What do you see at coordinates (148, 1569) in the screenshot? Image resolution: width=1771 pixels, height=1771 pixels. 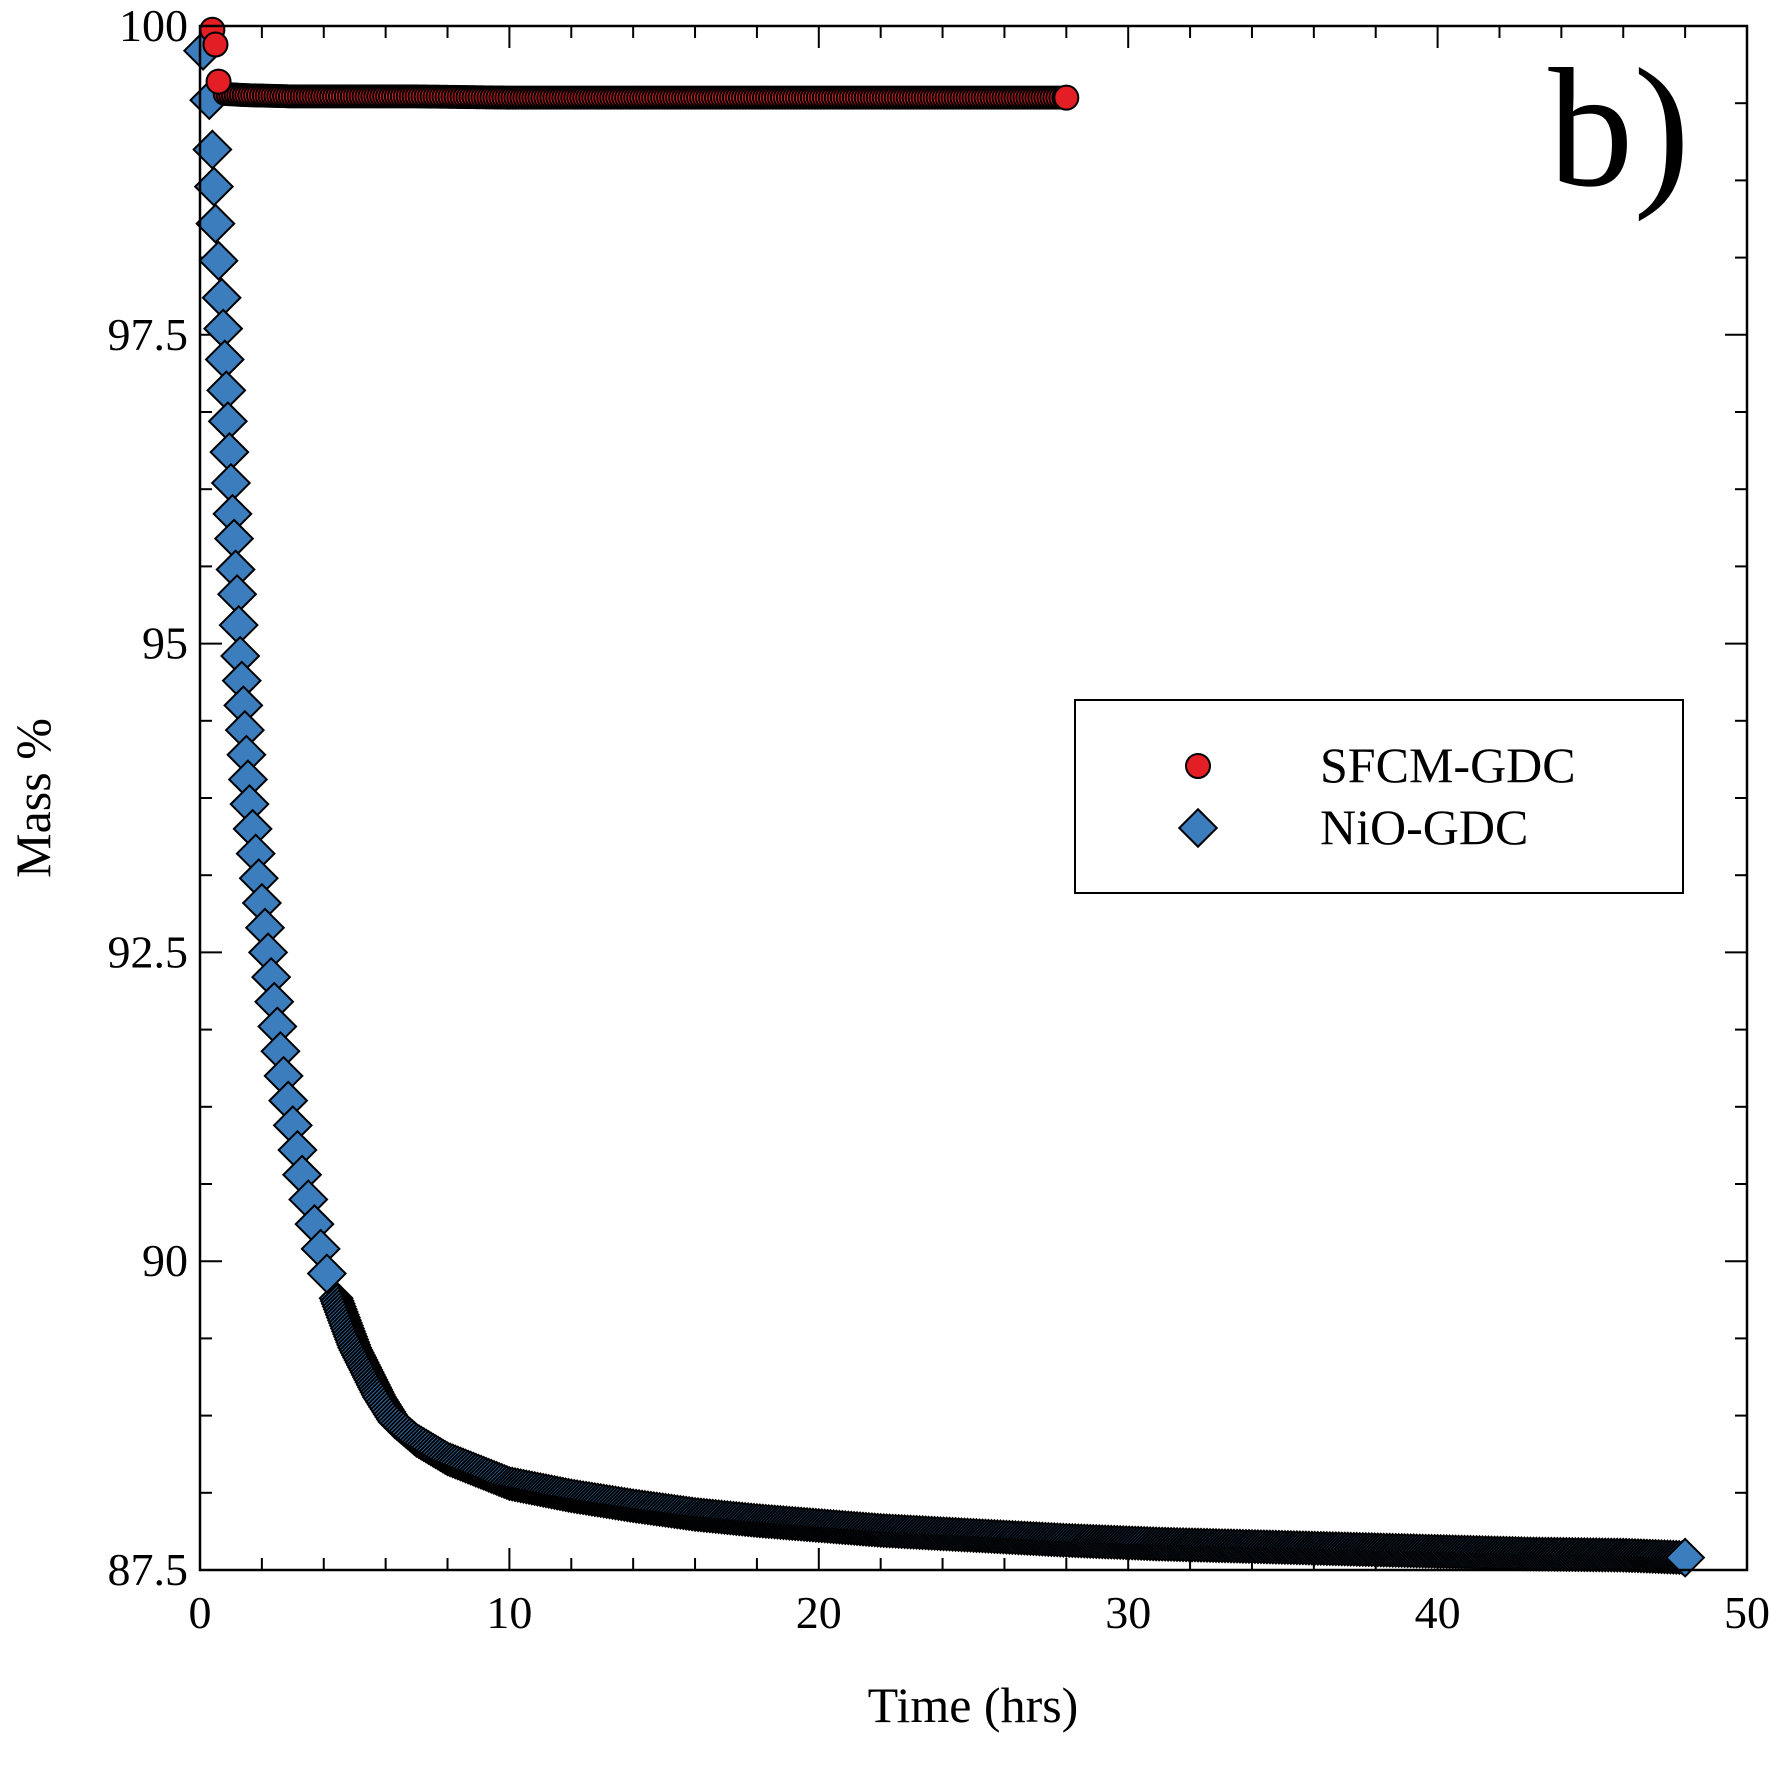 I see `y-tick-label: 87.5` at bounding box center [148, 1569].